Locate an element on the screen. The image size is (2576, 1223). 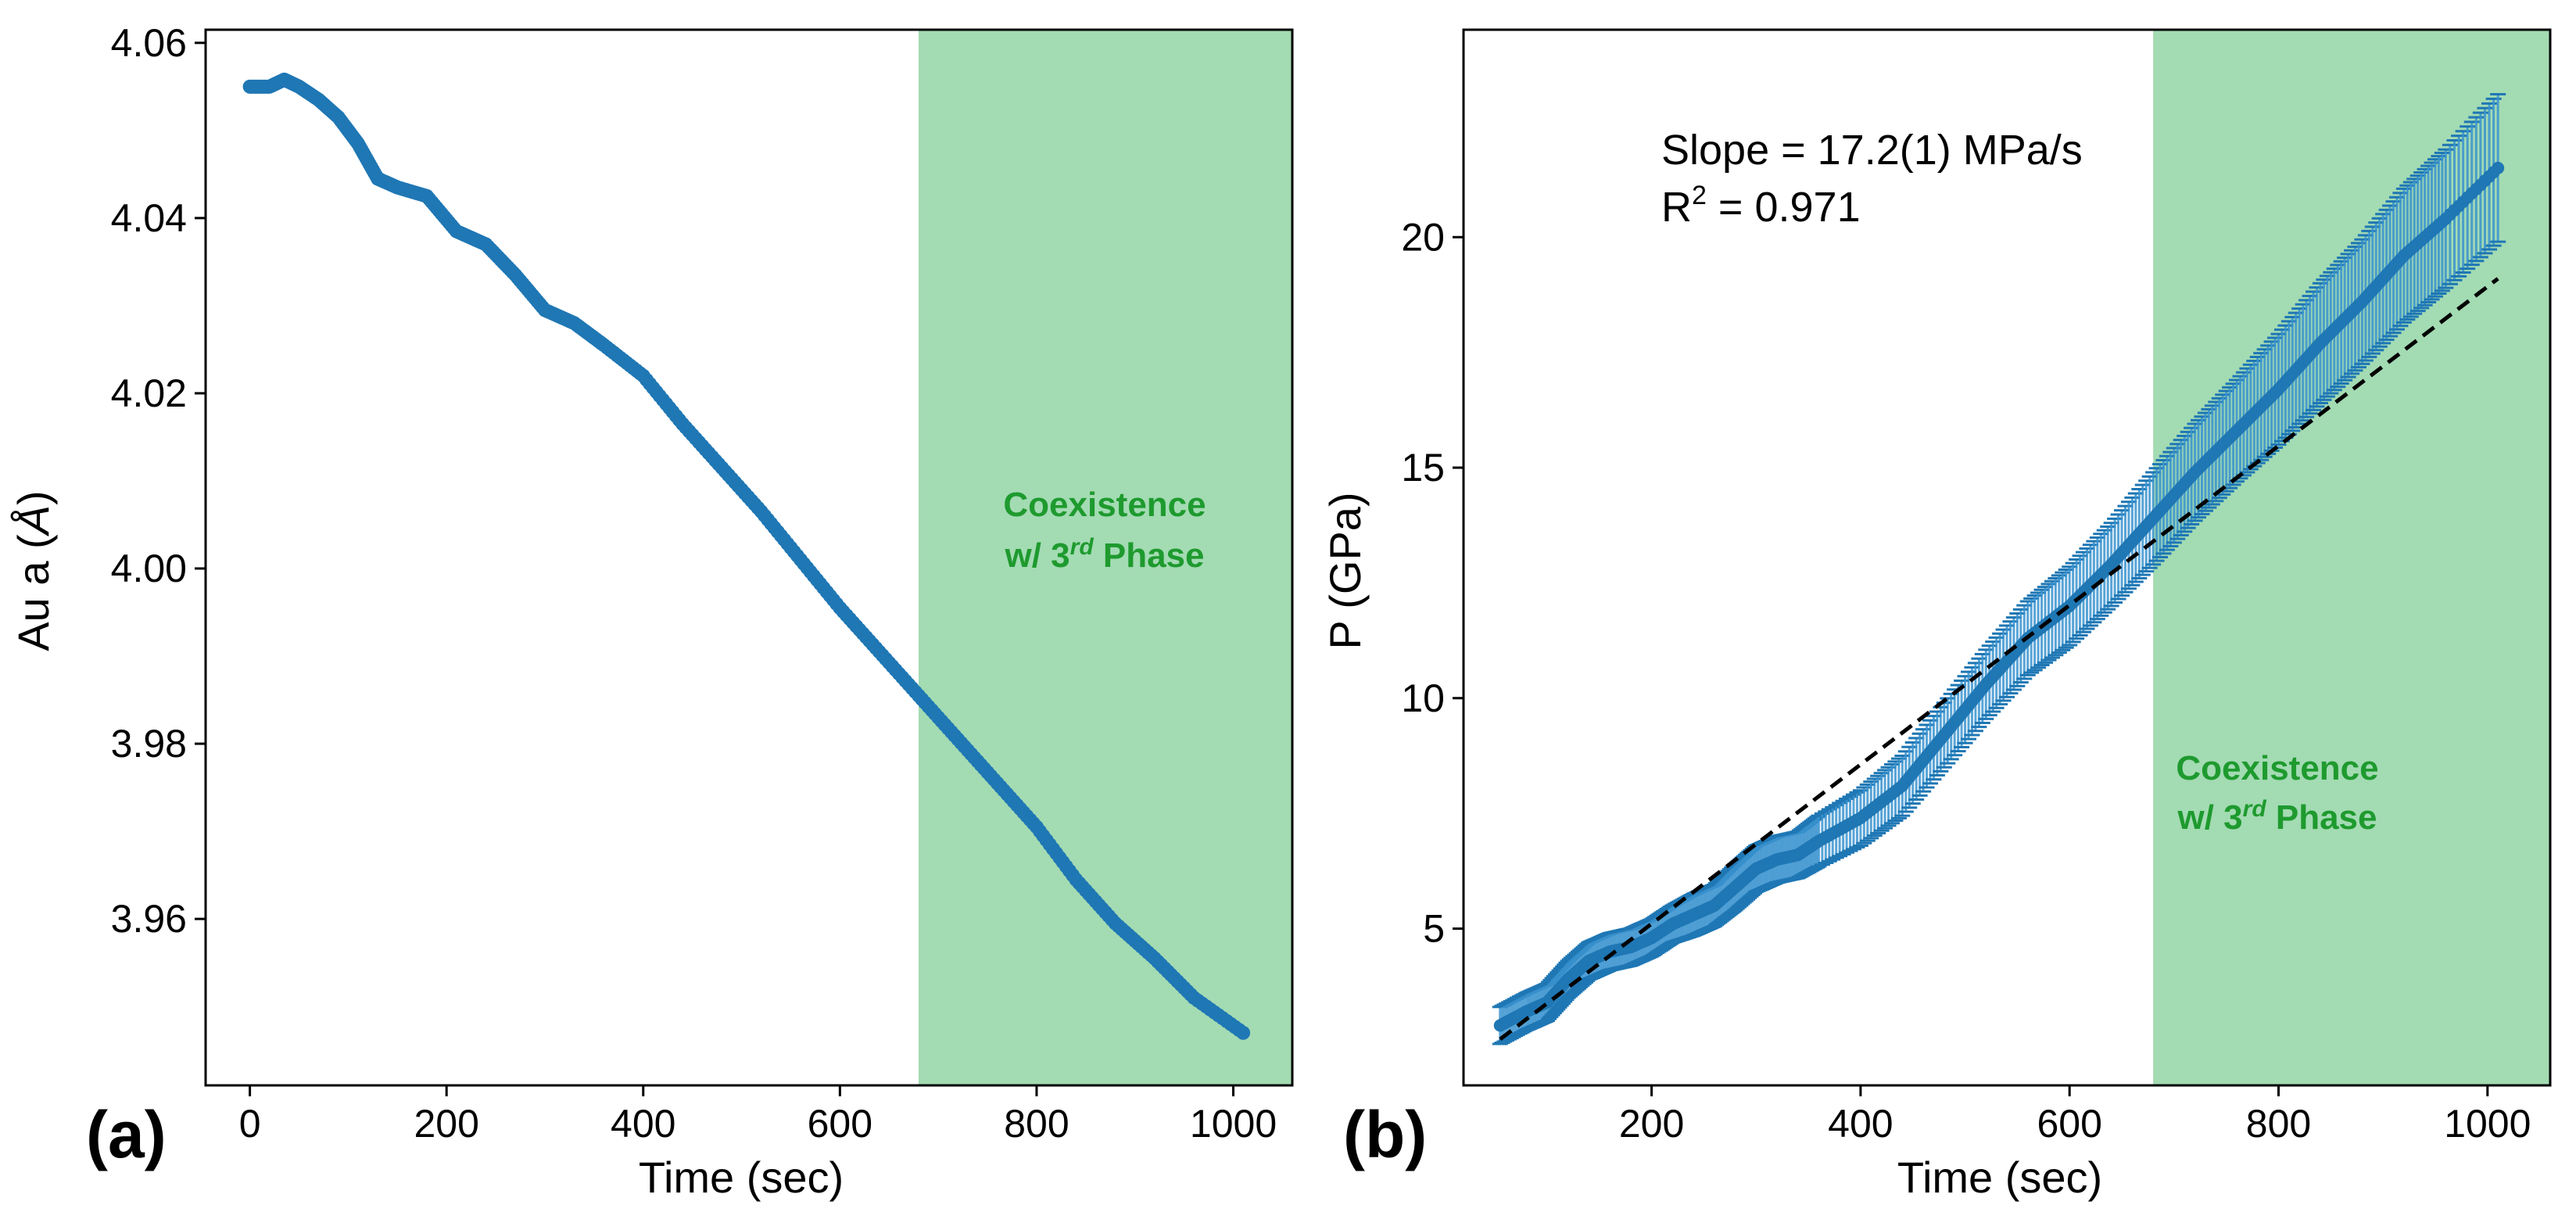
x-axis-label-a: Time (sec) is located at coordinates (741, 1178).